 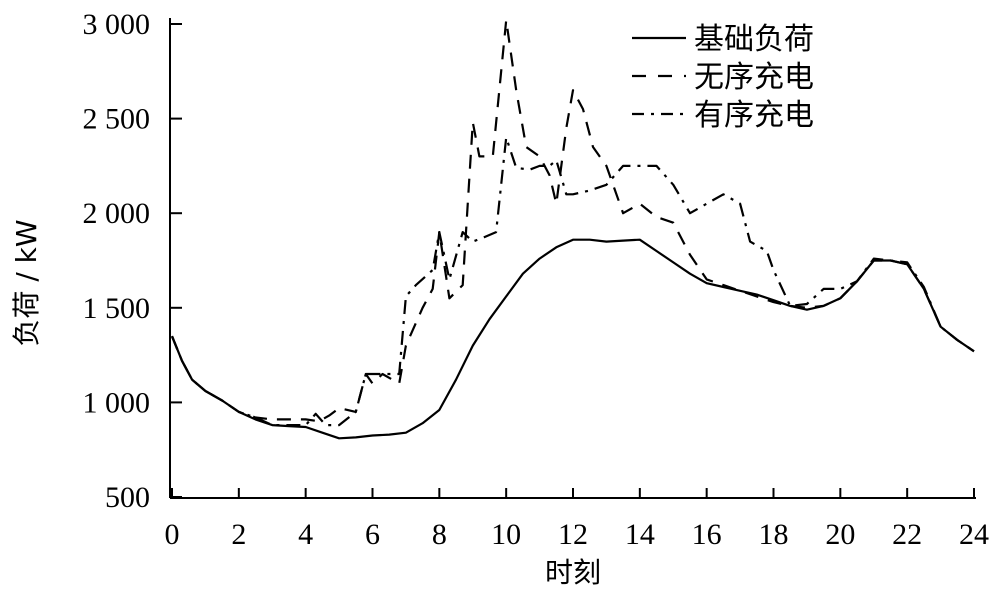 I want to click on y-tick-label: 2 000, so click(x=117, y=213).